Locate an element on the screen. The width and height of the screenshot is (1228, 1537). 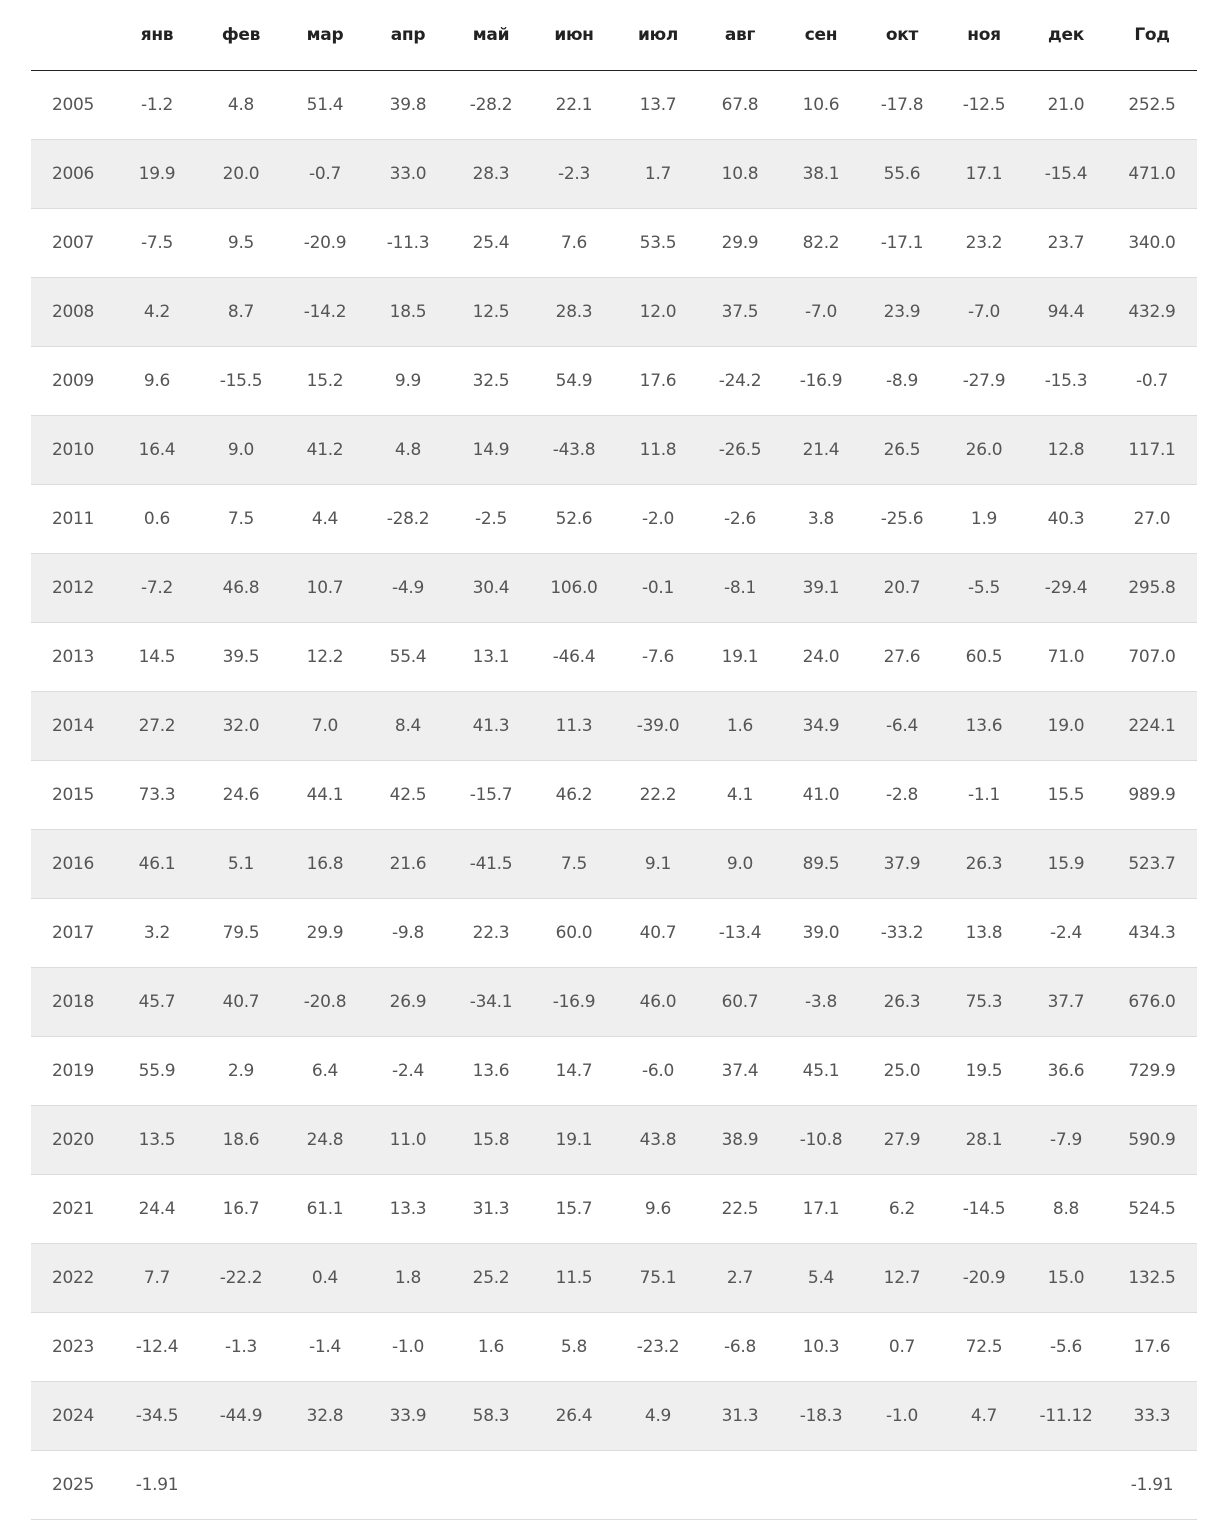
value-cell: 8.4 is located at coordinates (408, 726).